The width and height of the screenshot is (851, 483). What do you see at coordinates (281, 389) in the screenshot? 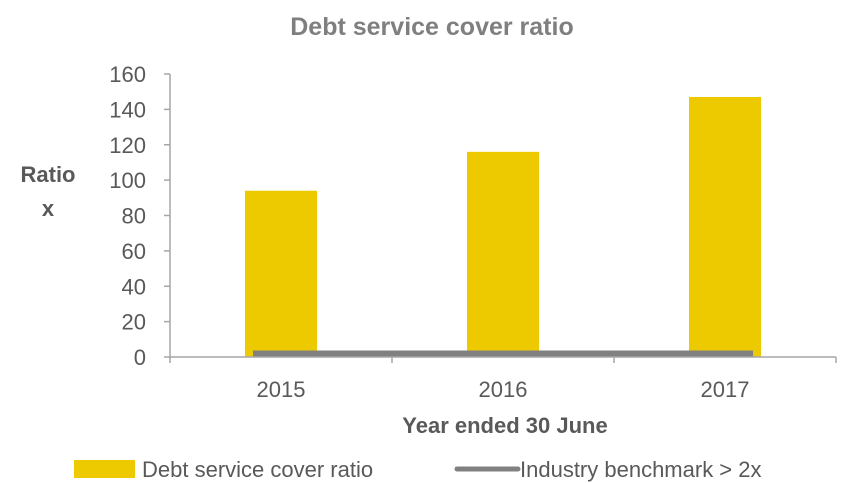
I see `x-tick-label: 2015` at bounding box center [281, 389].